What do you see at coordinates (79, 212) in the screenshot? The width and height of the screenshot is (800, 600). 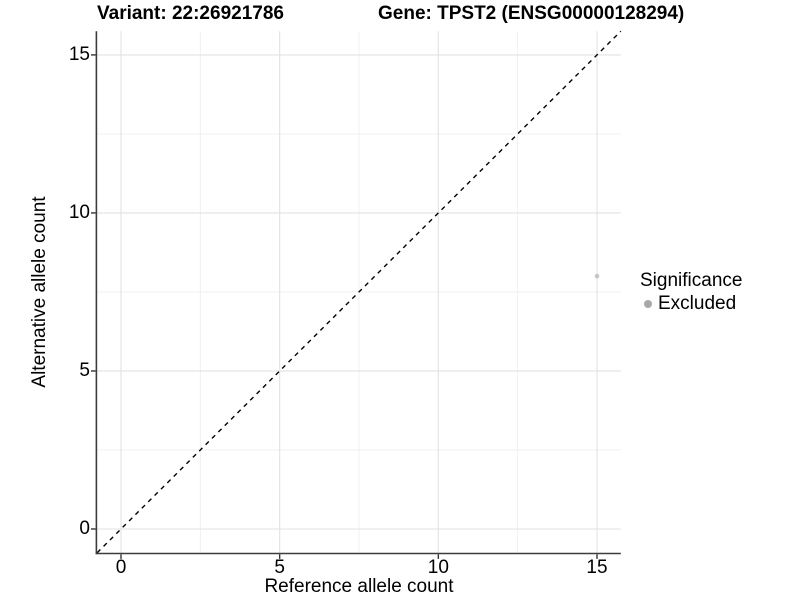 I see `y-tick-label: 10` at bounding box center [79, 212].